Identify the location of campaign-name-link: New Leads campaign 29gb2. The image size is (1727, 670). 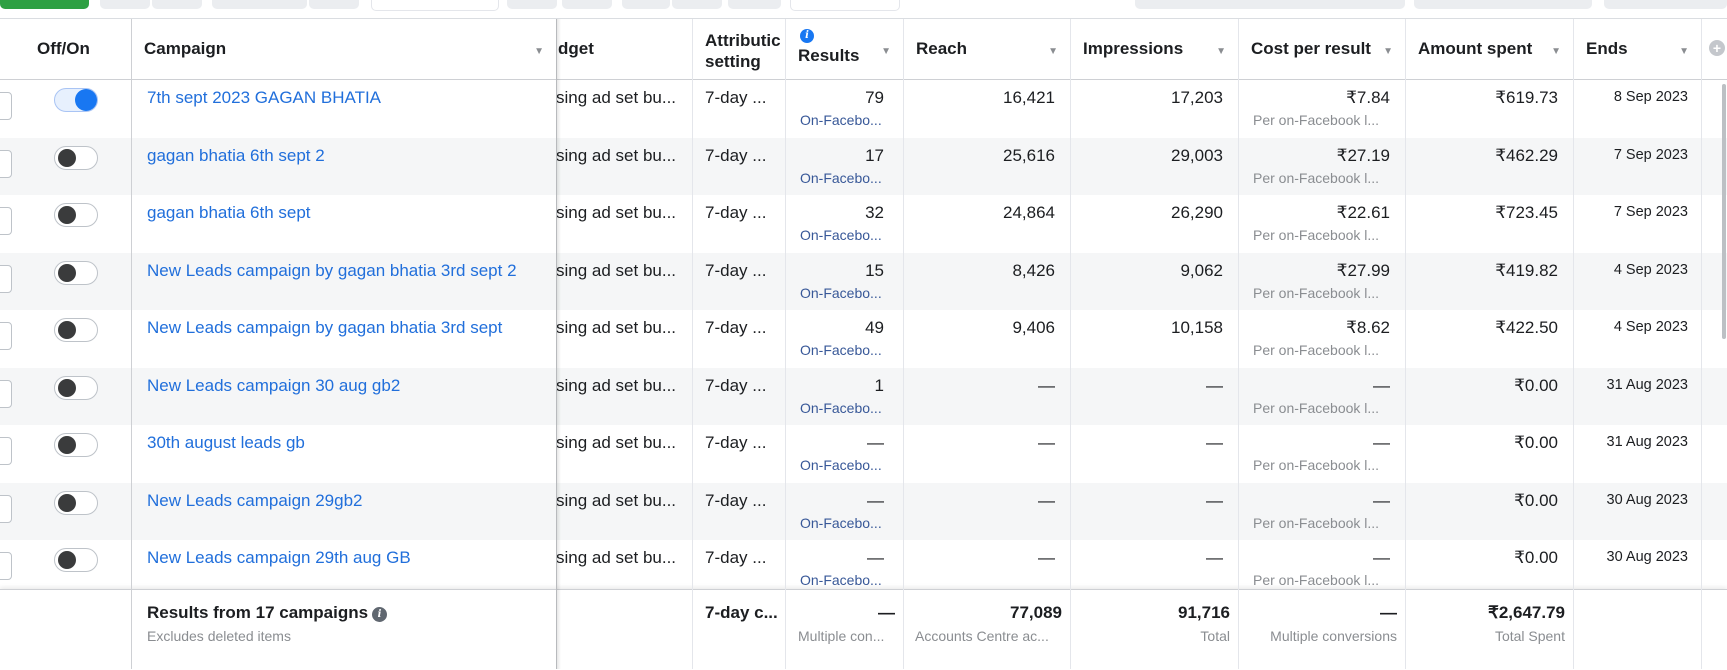
(255, 500).